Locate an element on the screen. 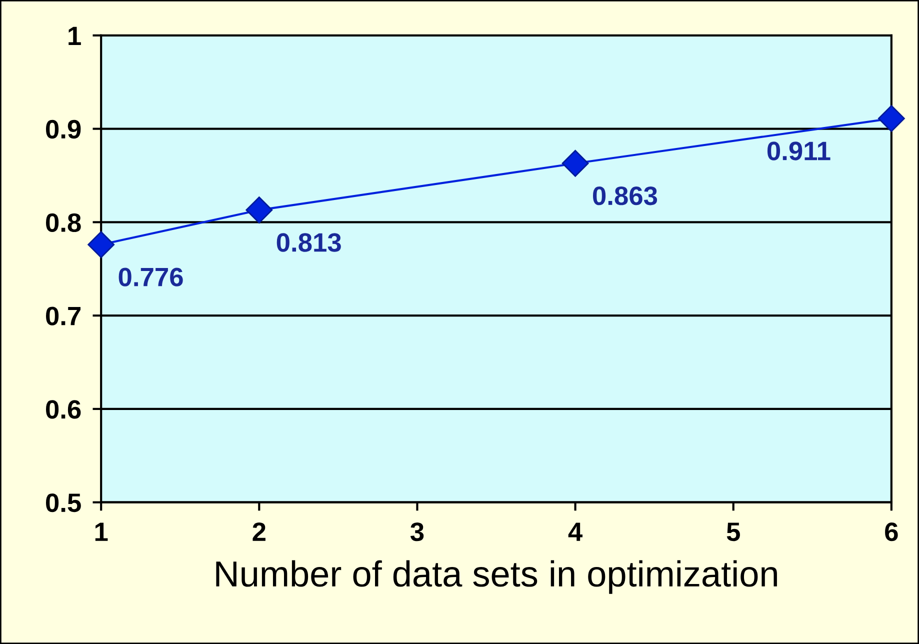 The image size is (919, 644). x-tick-label: 1 is located at coordinates (101, 531).